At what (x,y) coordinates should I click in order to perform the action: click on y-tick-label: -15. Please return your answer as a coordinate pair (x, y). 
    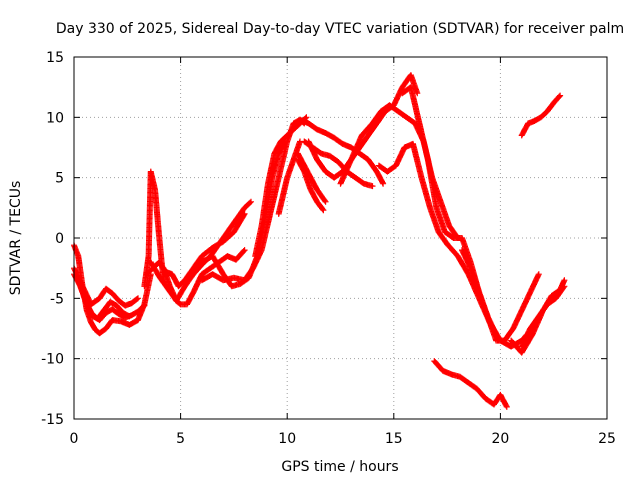
    Looking at the image, I should click on (52, 420).